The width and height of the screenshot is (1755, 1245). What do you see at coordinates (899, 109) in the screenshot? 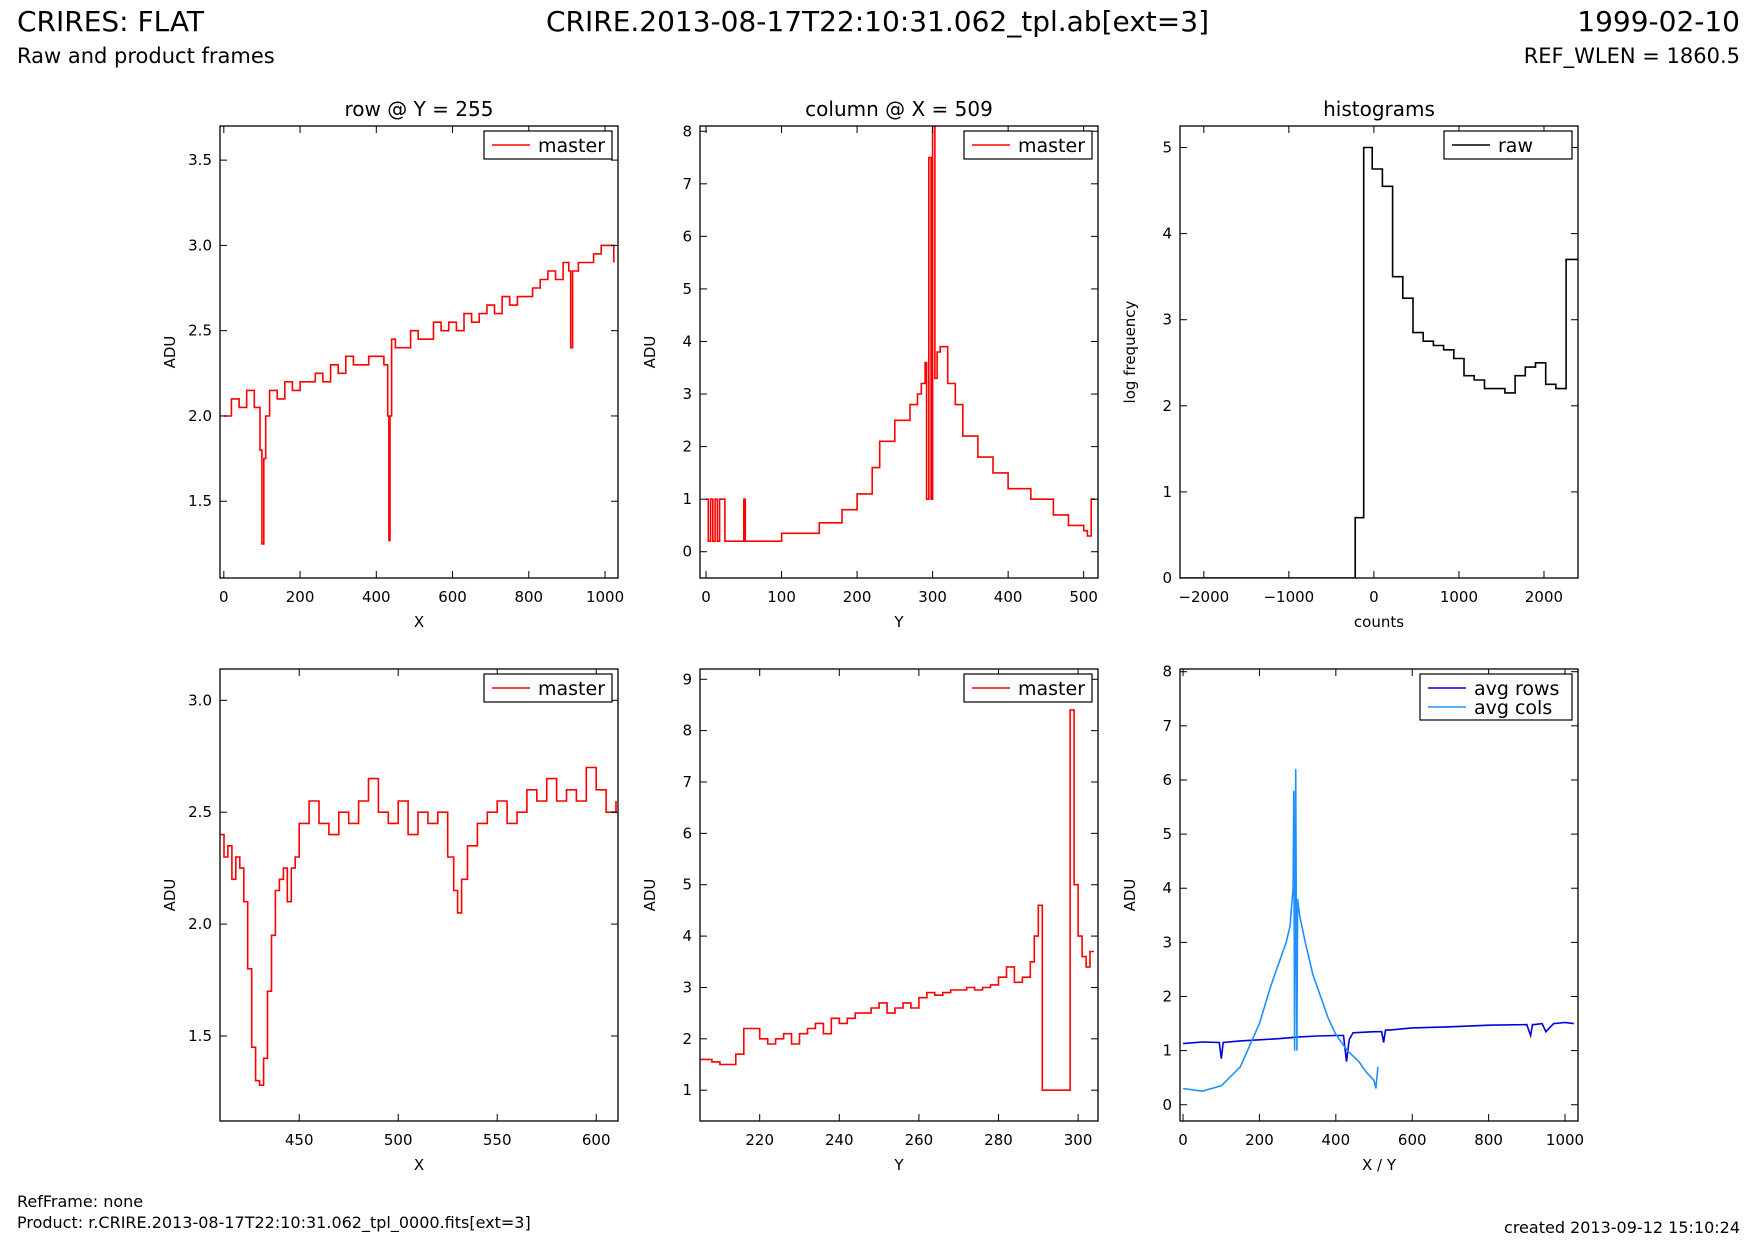
I see `chart-title: column @ X = 509` at bounding box center [899, 109].